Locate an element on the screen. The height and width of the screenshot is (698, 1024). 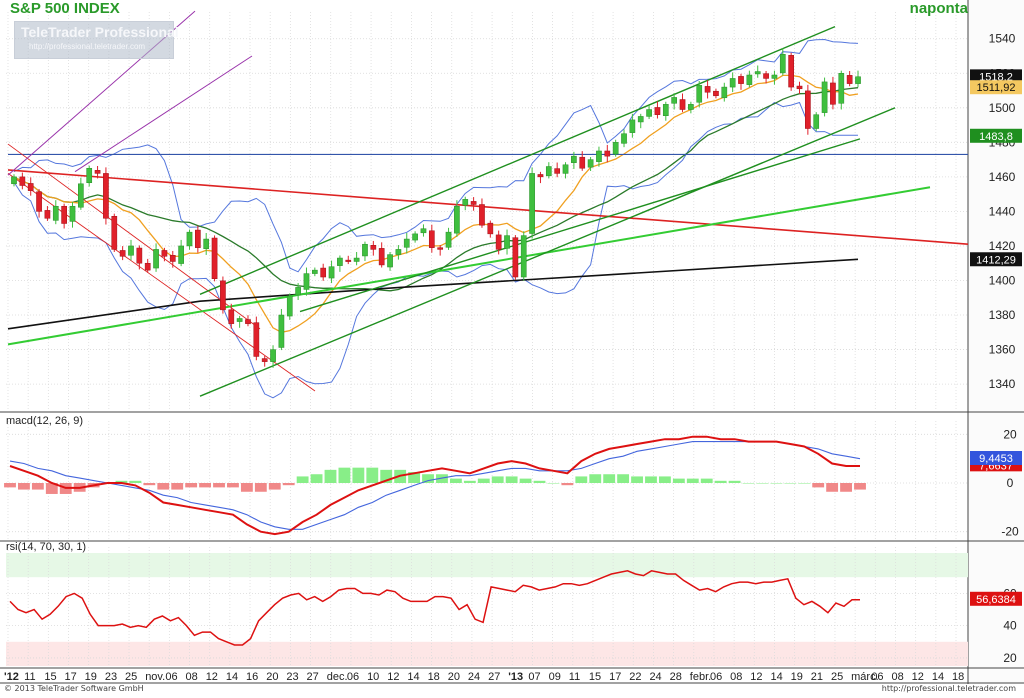
price-tick-label: 1360 is located at coordinates (1002, 350).